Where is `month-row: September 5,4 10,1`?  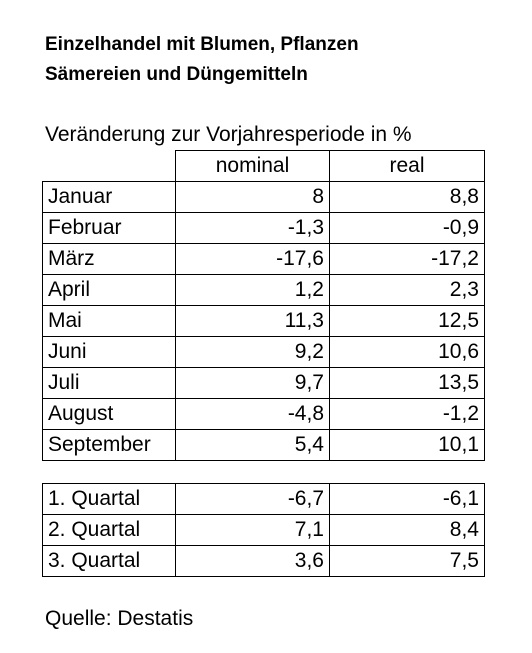
month-row: September 5,4 10,1 is located at coordinates (263, 445).